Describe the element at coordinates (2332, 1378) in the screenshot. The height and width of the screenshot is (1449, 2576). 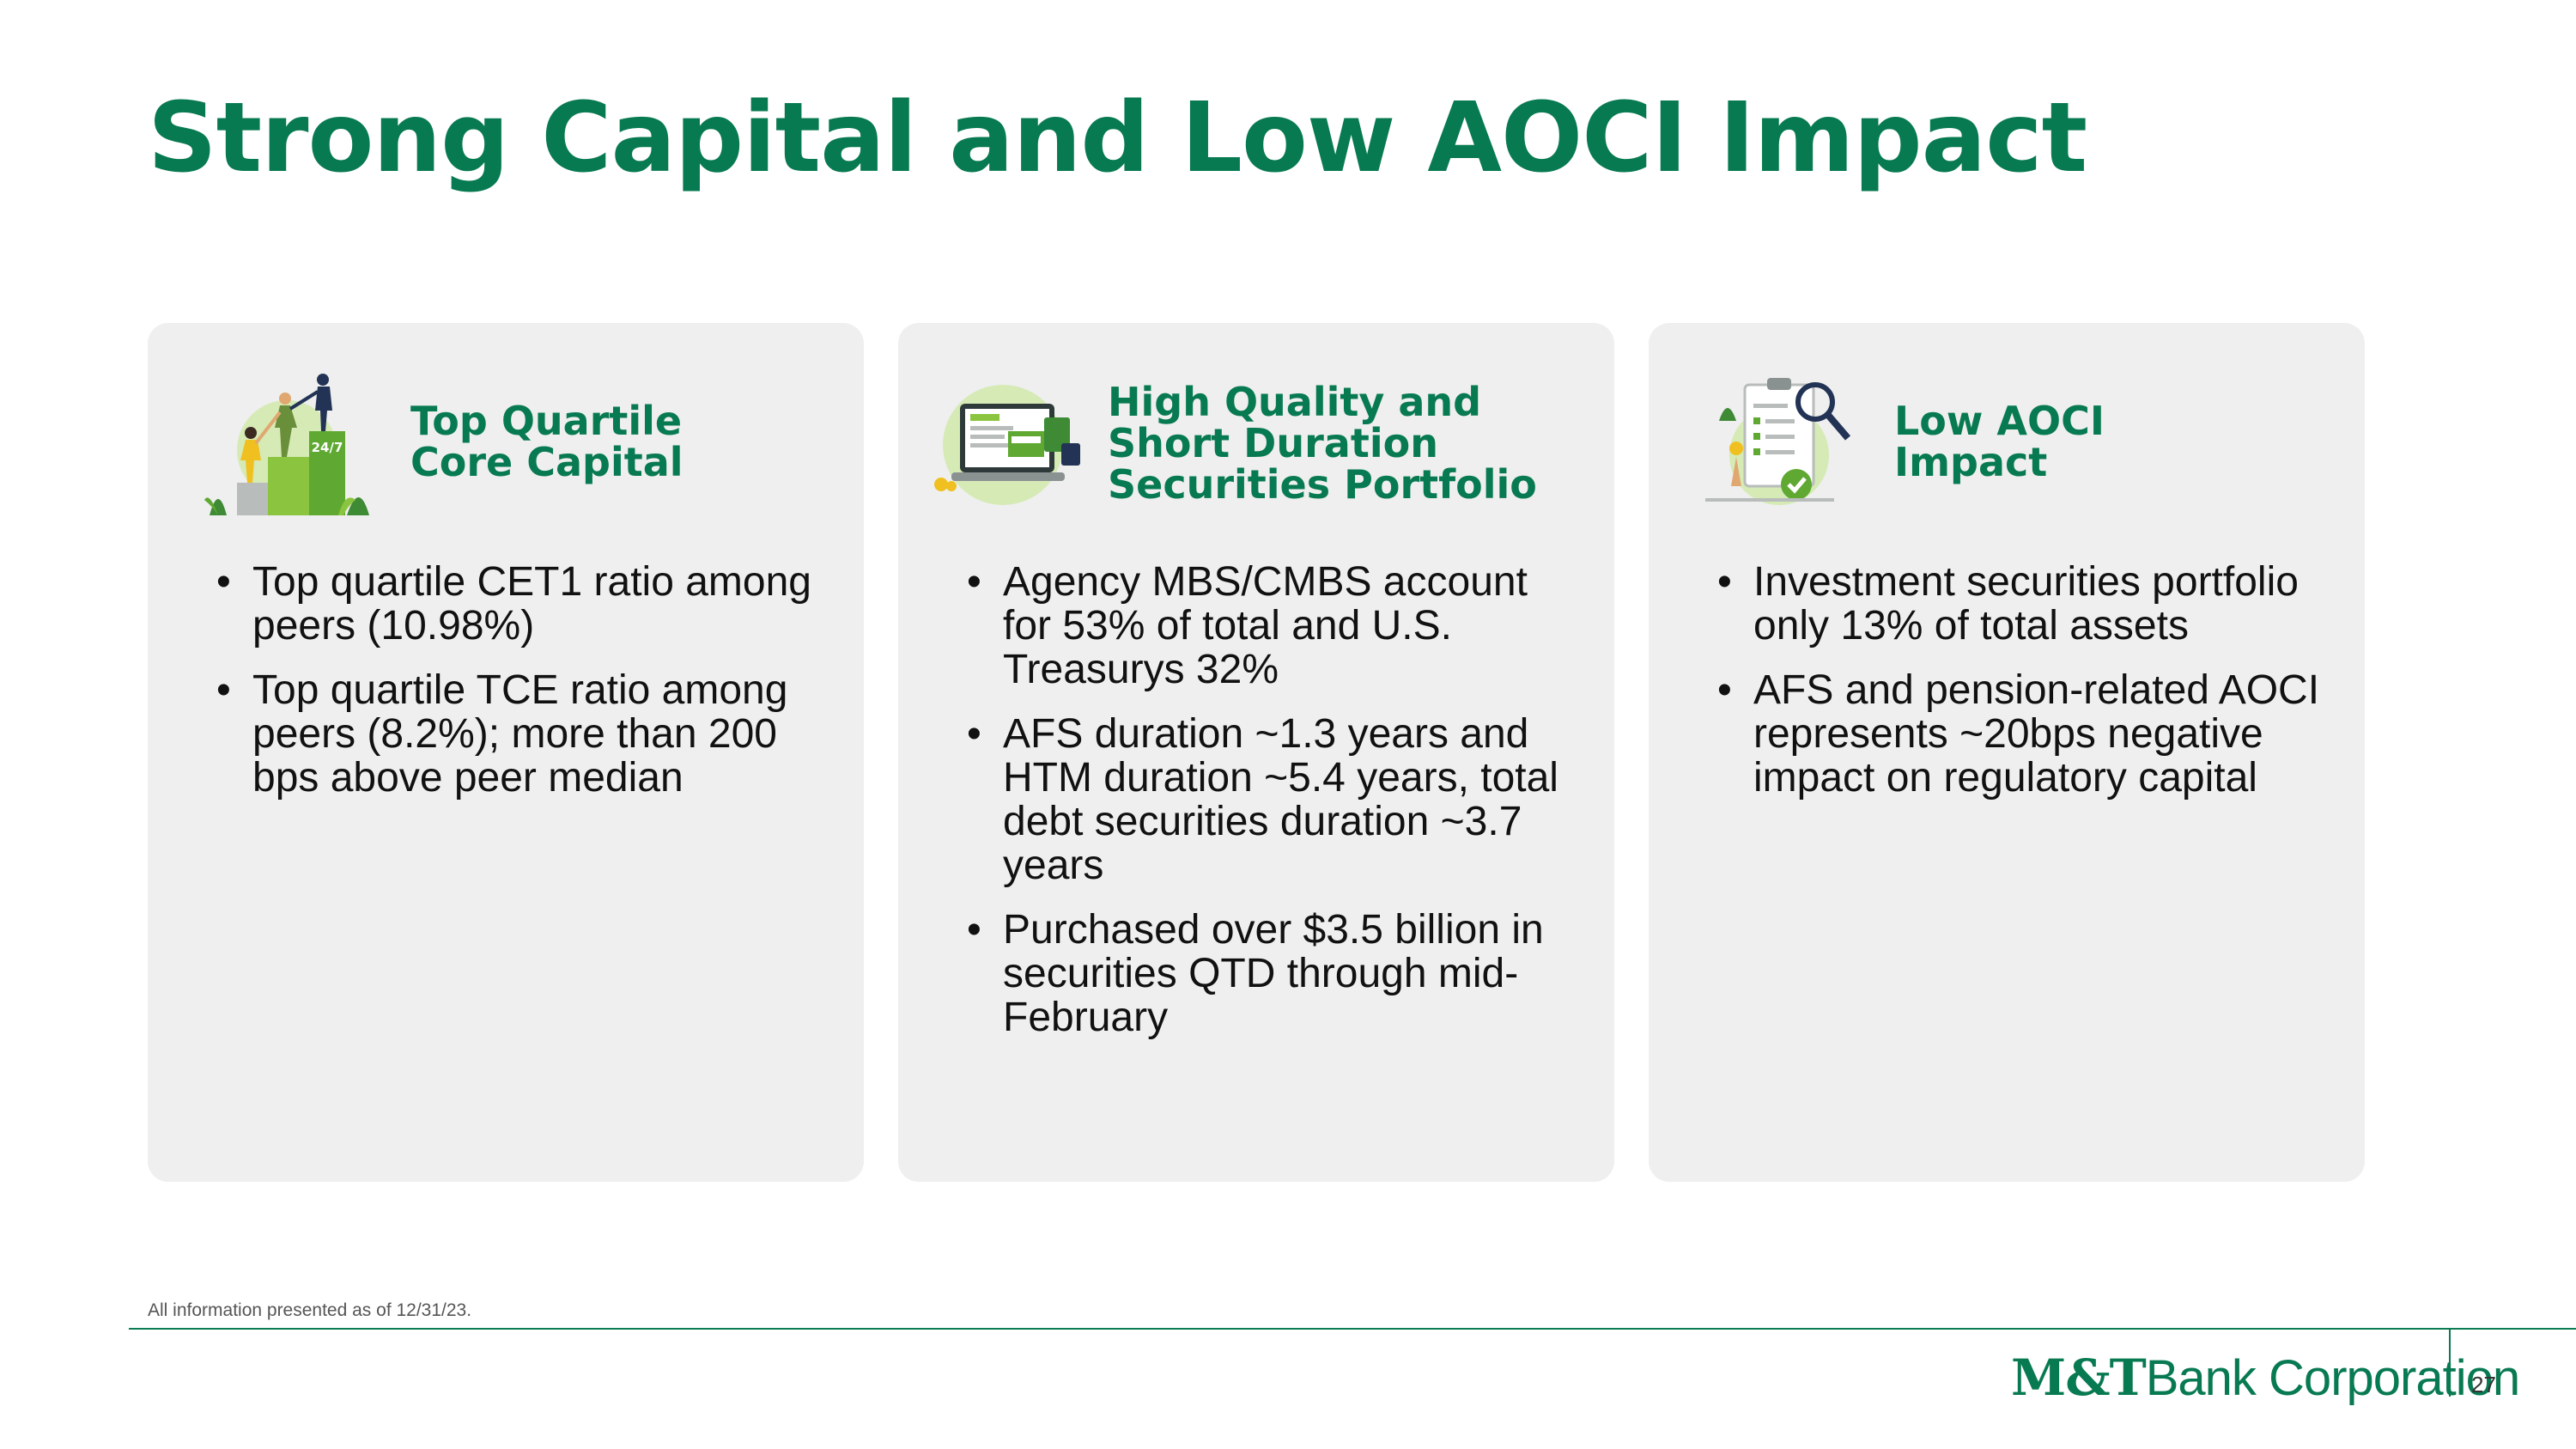
I see `logo-suffix: Bank Corporation` at that location.